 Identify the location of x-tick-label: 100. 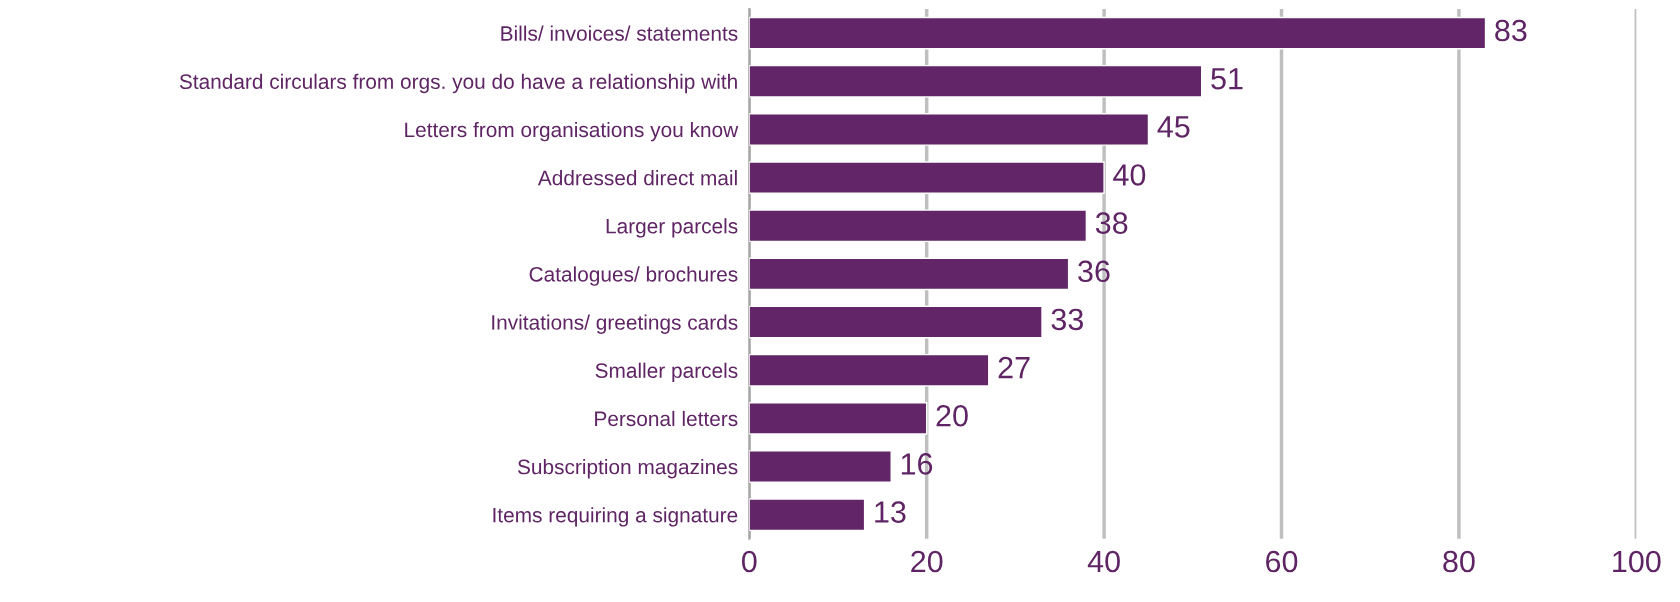
(1637, 561).